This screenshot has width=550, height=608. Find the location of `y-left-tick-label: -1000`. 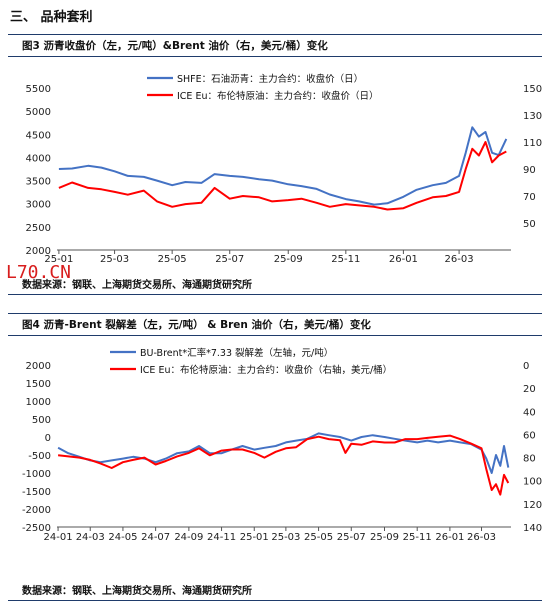

y-left-tick-label: -1000 is located at coordinates (36, 474).